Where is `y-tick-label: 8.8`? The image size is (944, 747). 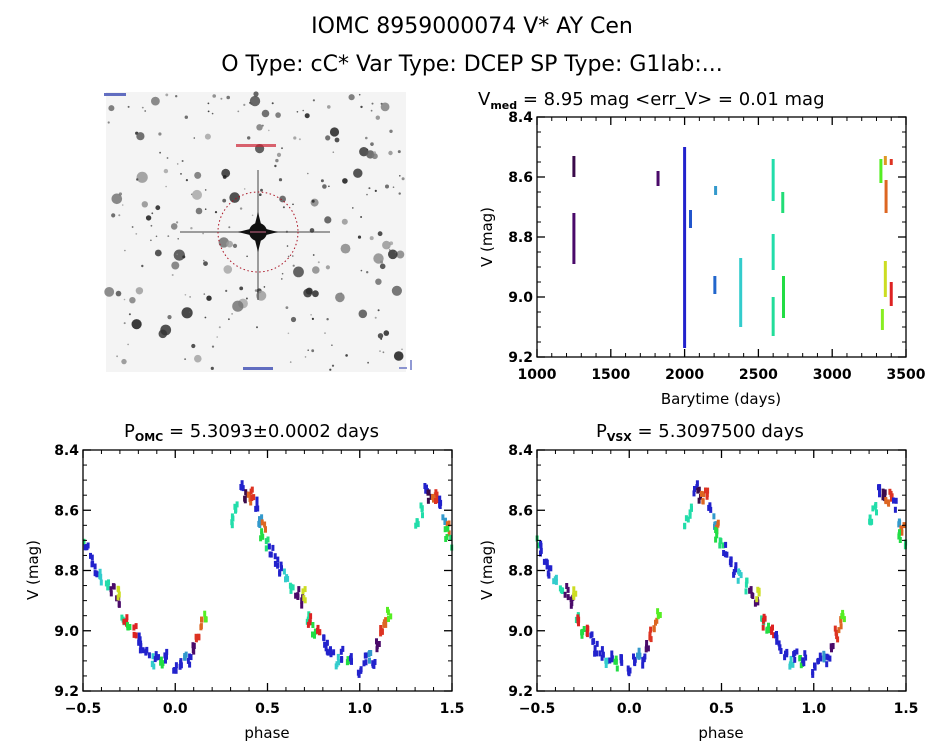 y-tick-label: 8.8 is located at coordinates (520, 572).